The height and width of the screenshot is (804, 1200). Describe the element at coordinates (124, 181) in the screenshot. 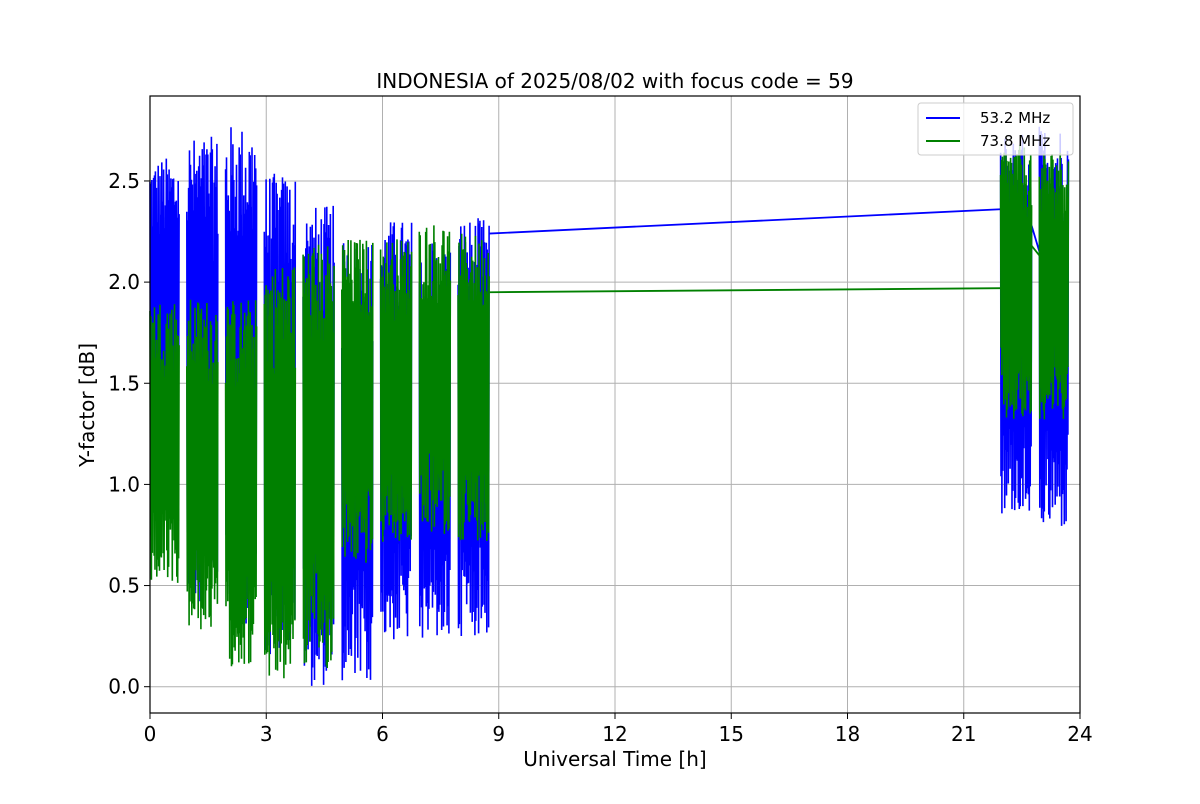

I see `y-tick-label: 2.5` at that location.